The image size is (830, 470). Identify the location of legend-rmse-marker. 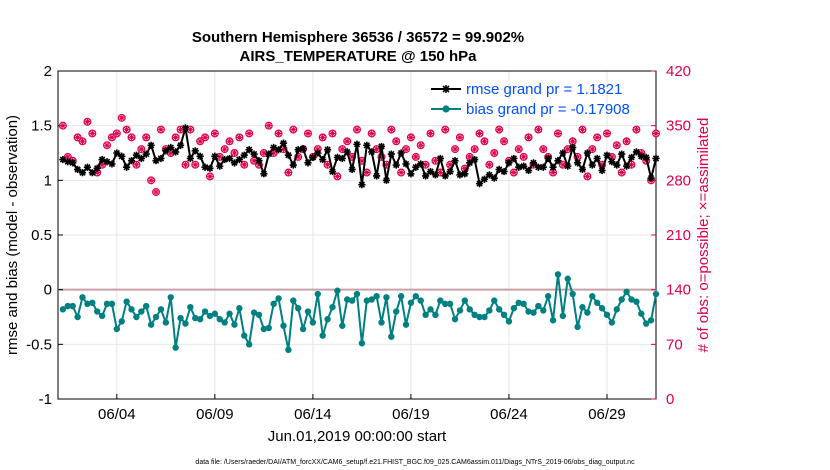
(446, 89).